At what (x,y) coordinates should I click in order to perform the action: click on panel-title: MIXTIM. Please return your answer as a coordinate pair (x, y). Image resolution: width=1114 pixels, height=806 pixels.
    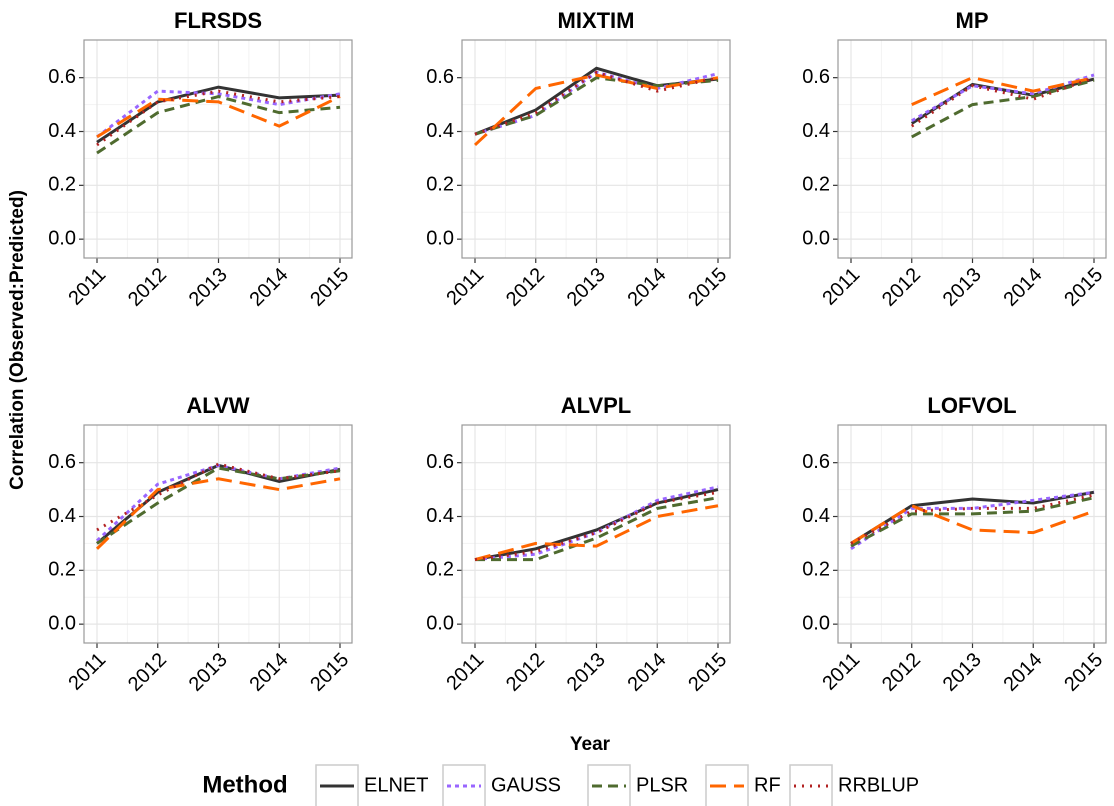
    Looking at the image, I should click on (596, 20).